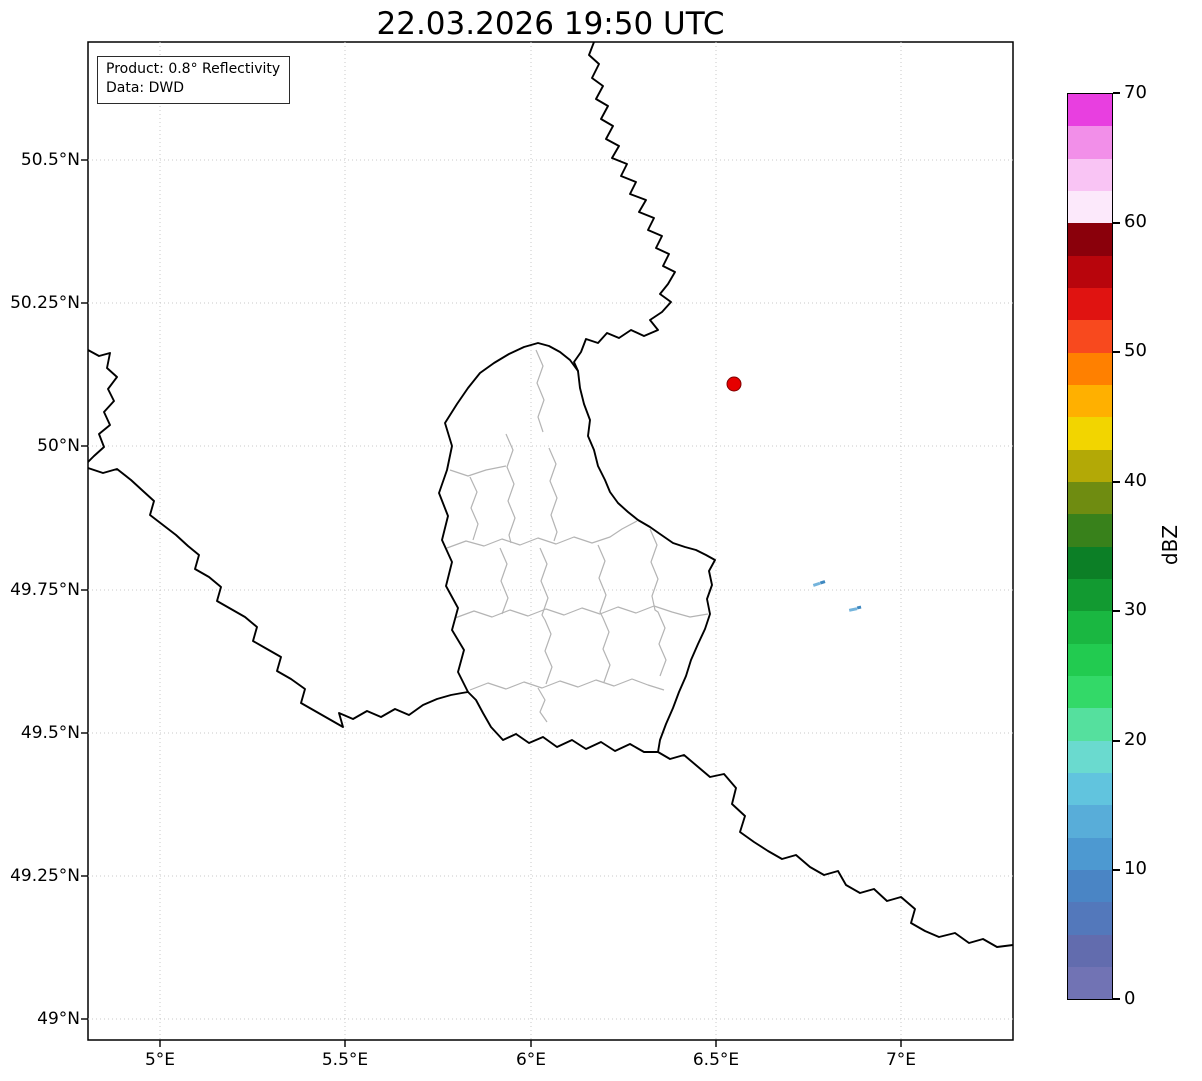 The width and height of the screenshot is (1202, 1081). I want to click on colorbar-tick-label: 60, so click(1135, 221).